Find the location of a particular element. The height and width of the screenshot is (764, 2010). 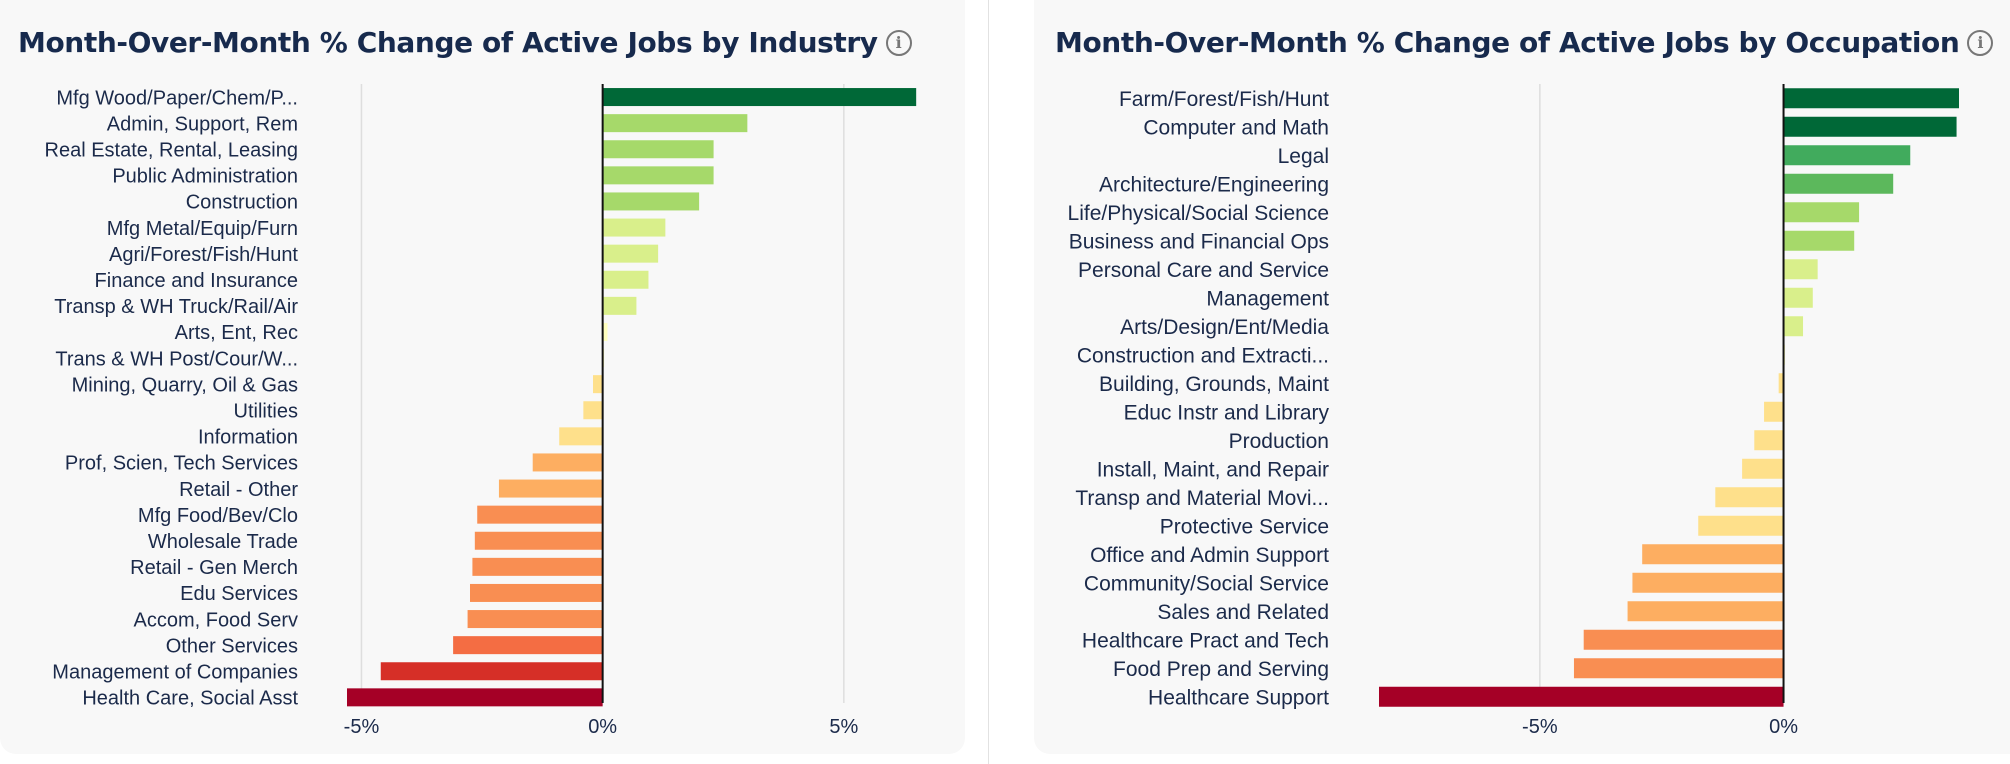

category-label: Sales and Related is located at coordinates (1243, 612).